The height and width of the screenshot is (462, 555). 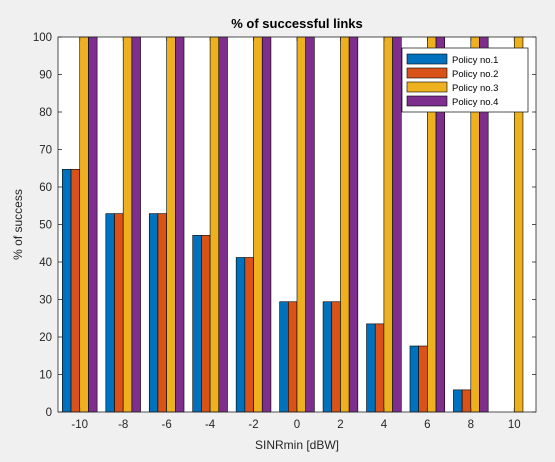 I want to click on bar-1--4, so click(x=197, y=324).